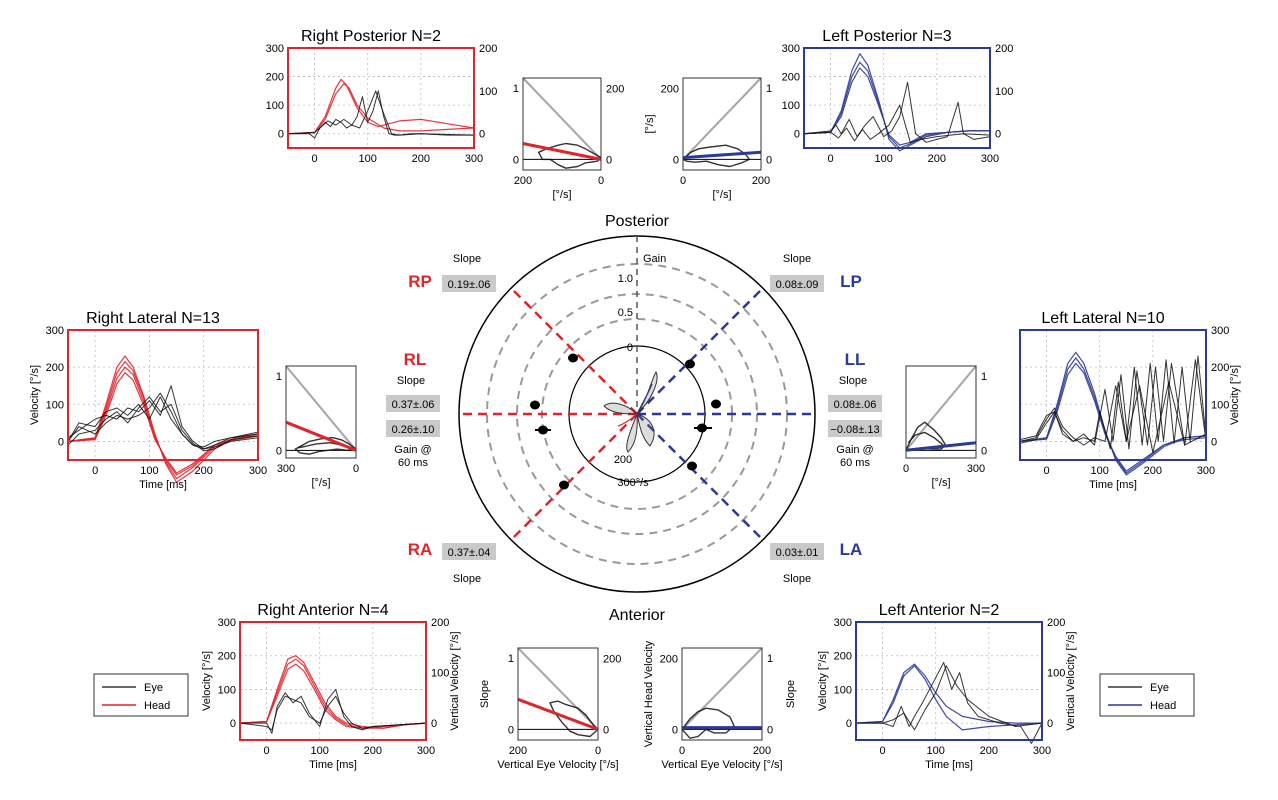 The image size is (1278, 800). I want to click on y-tick-label: 1, so click(511, 659).